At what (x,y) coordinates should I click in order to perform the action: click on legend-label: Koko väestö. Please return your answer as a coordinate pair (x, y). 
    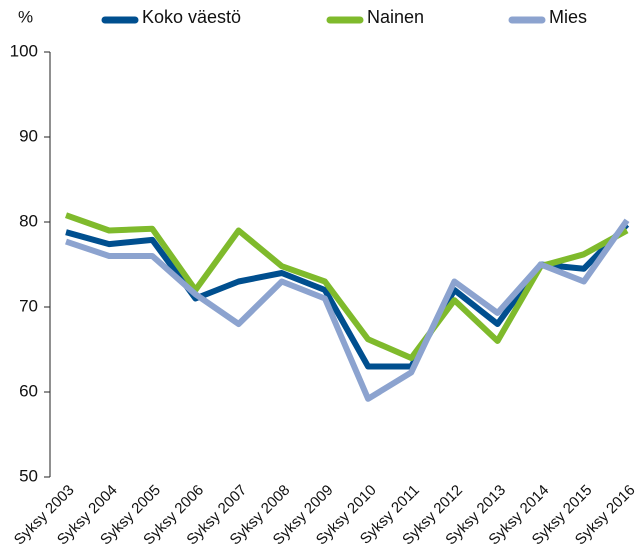
    Looking at the image, I should click on (191, 17).